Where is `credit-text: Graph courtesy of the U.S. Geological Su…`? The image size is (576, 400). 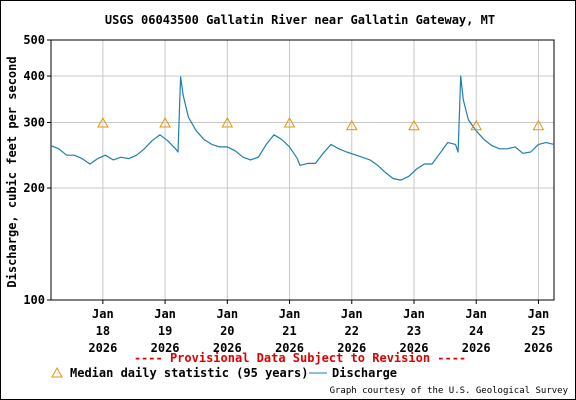 credit-text: Graph courtesy of the U.S. Geological Su… is located at coordinates (449, 391).